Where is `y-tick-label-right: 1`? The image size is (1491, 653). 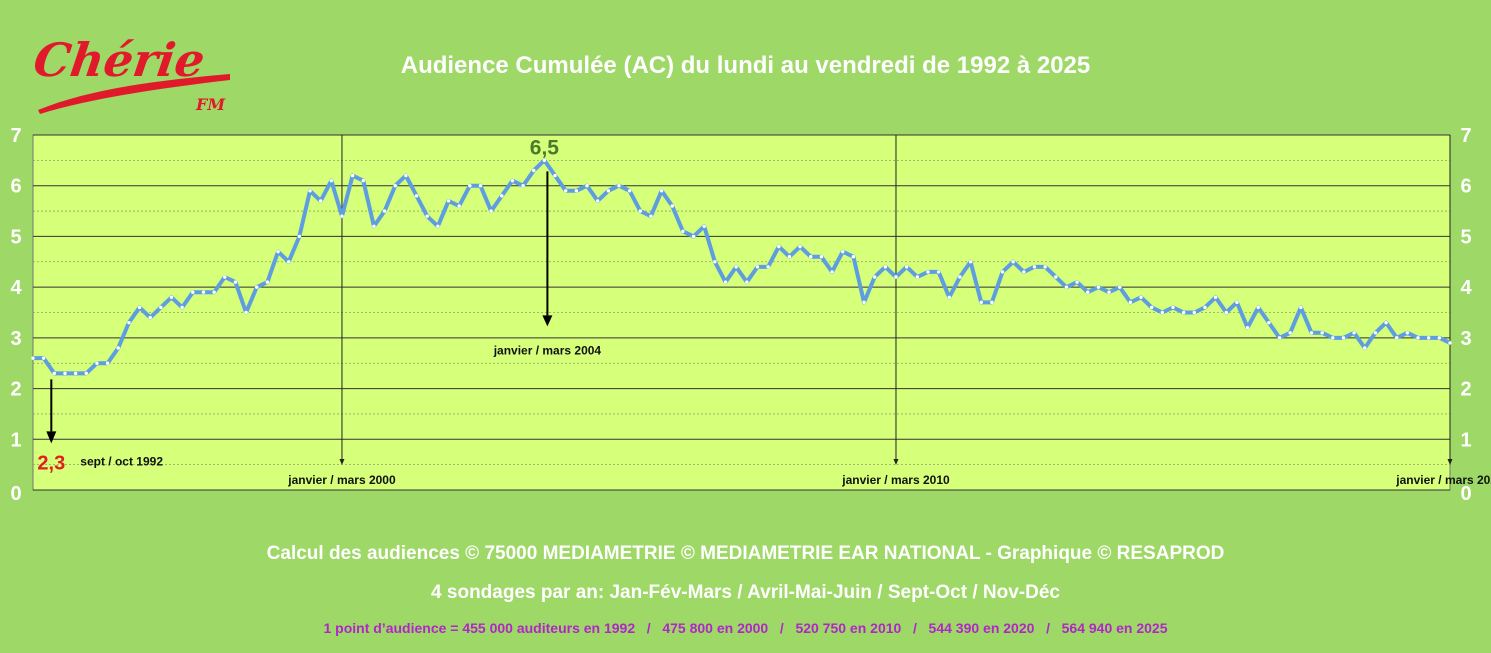 y-tick-label-right: 1 is located at coordinates (1465, 440).